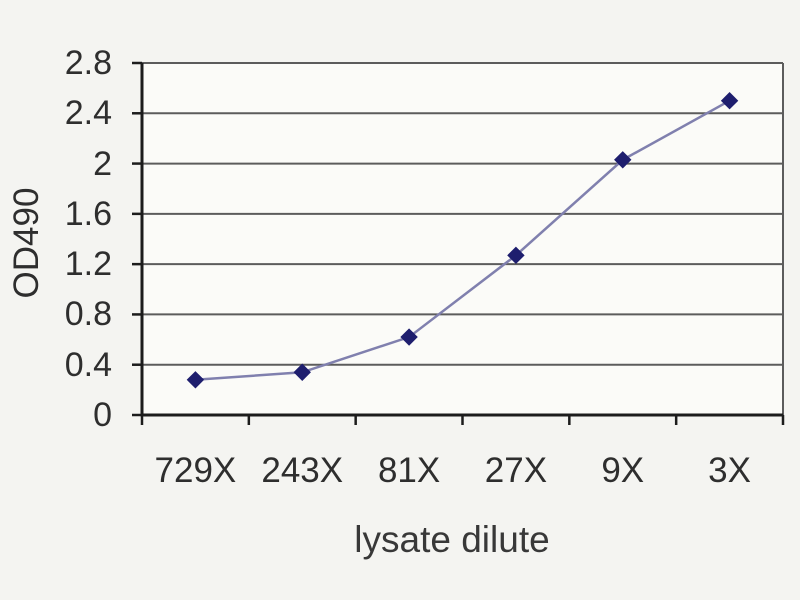  I want to click on x-tick-label: 81X, so click(409, 470).